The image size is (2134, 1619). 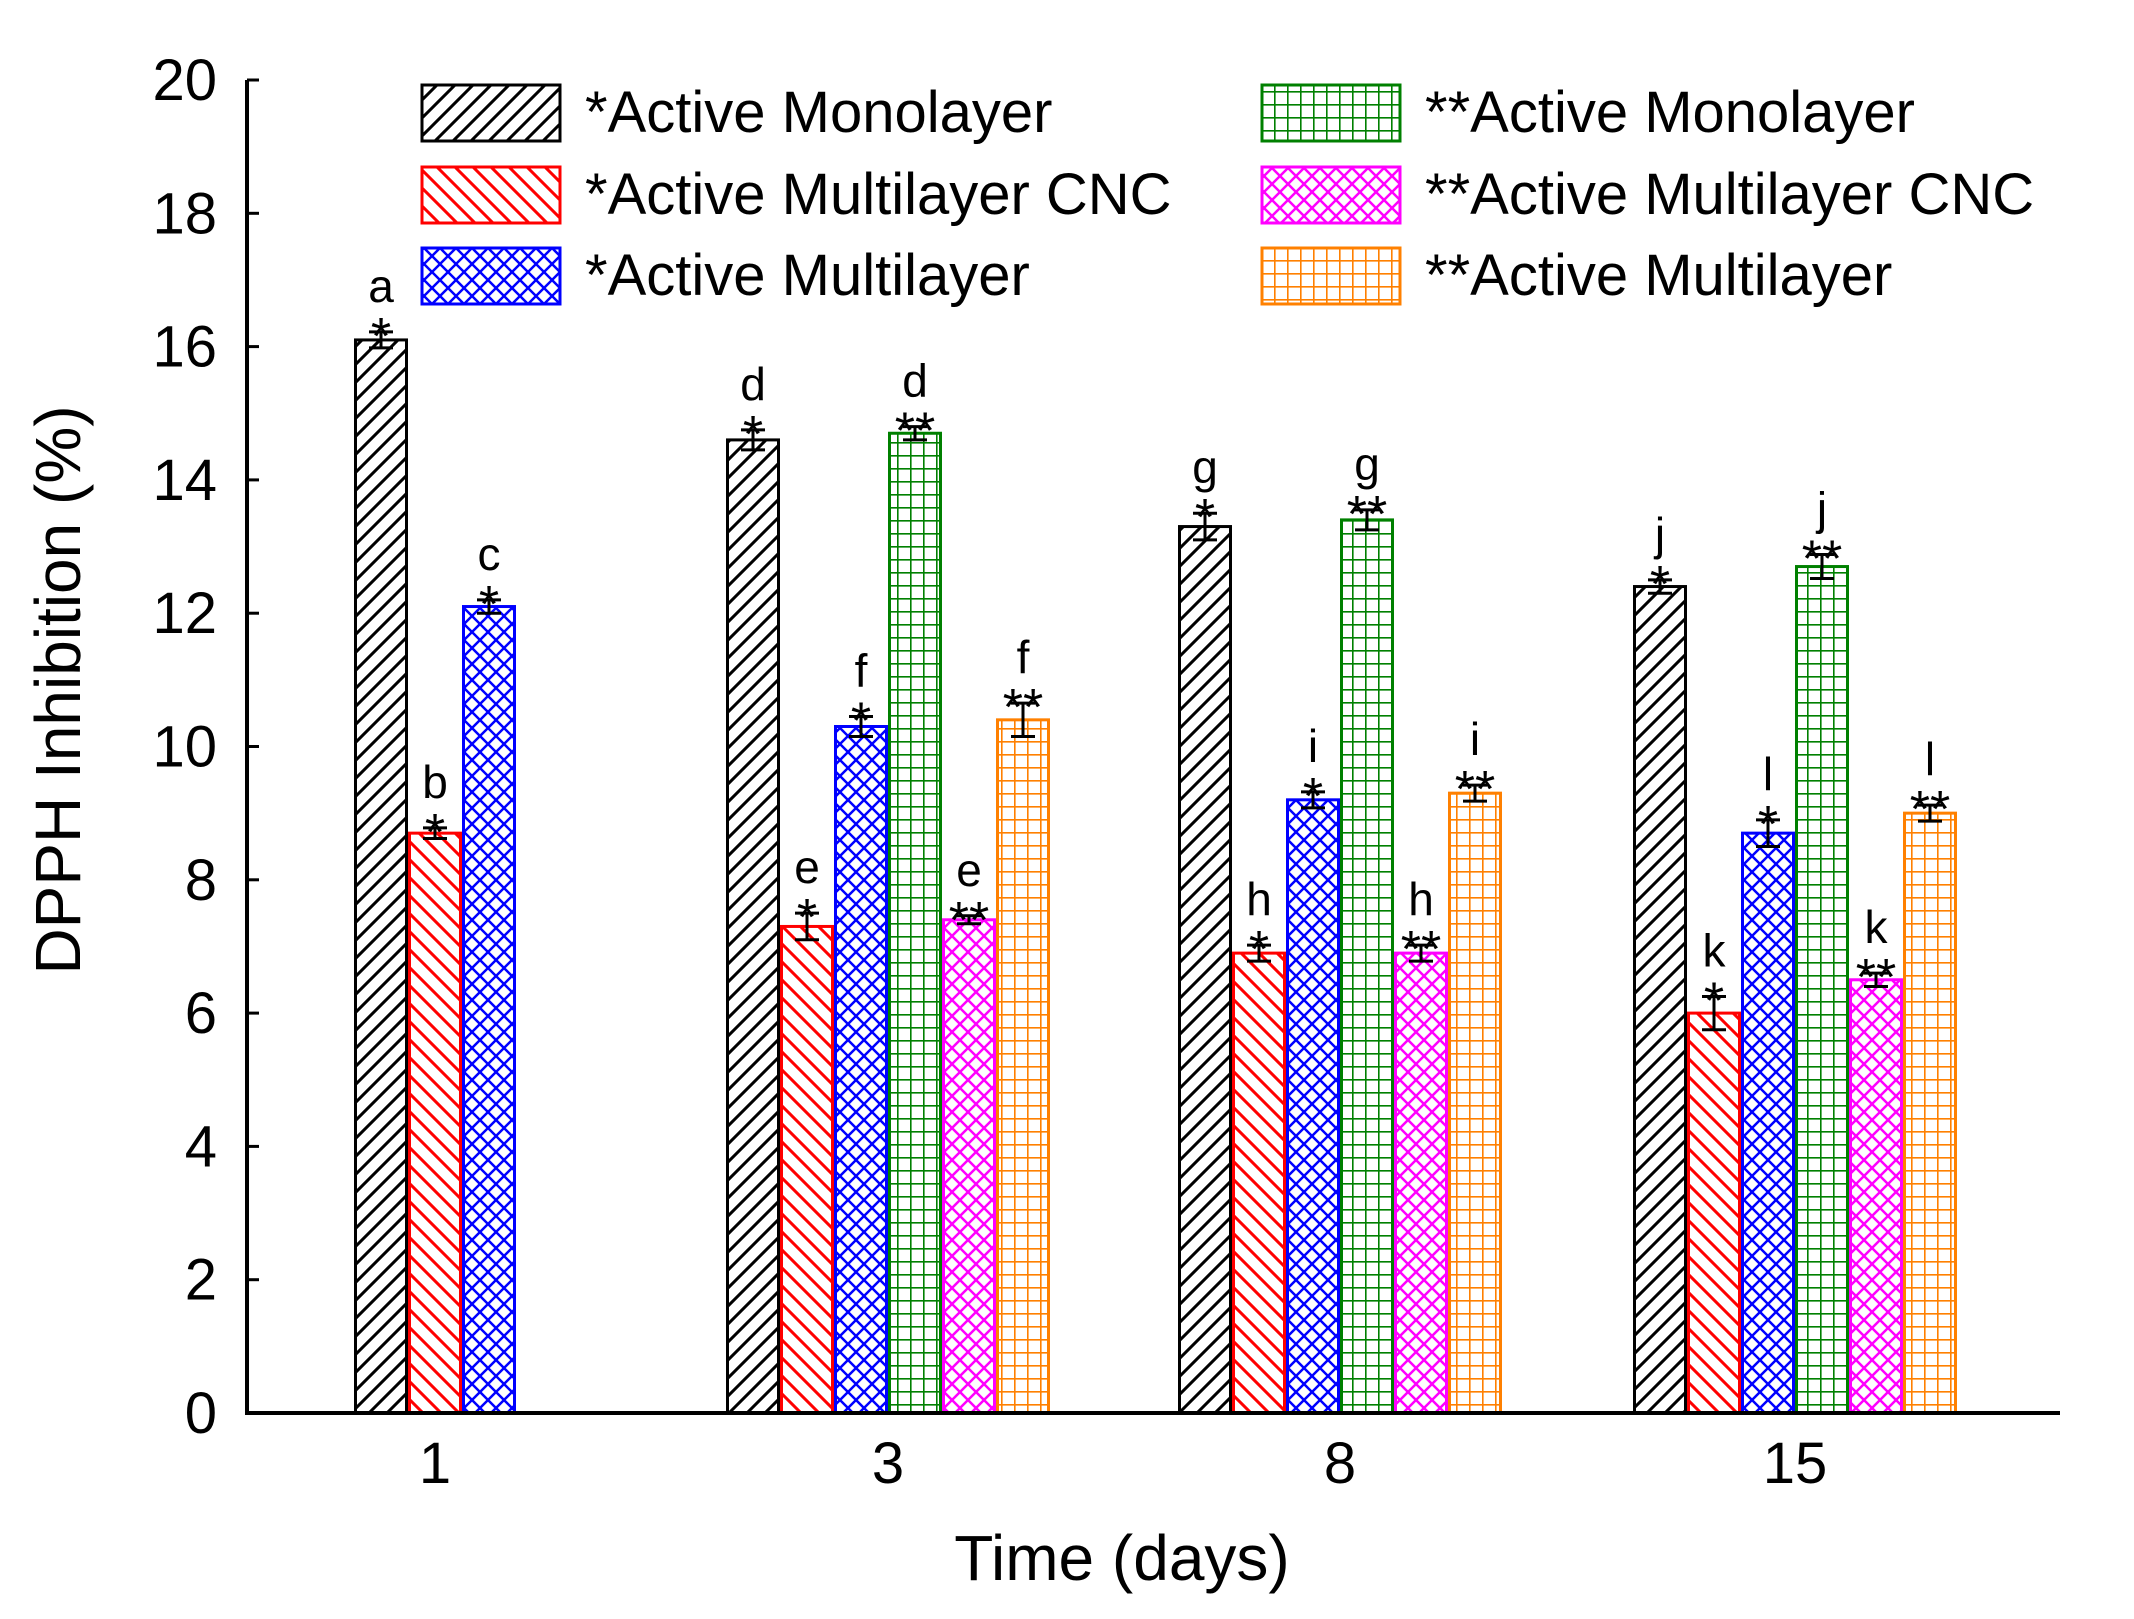 What do you see at coordinates (184, 213) in the screenshot?
I see `y-tick-label: 18` at bounding box center [184, 213].